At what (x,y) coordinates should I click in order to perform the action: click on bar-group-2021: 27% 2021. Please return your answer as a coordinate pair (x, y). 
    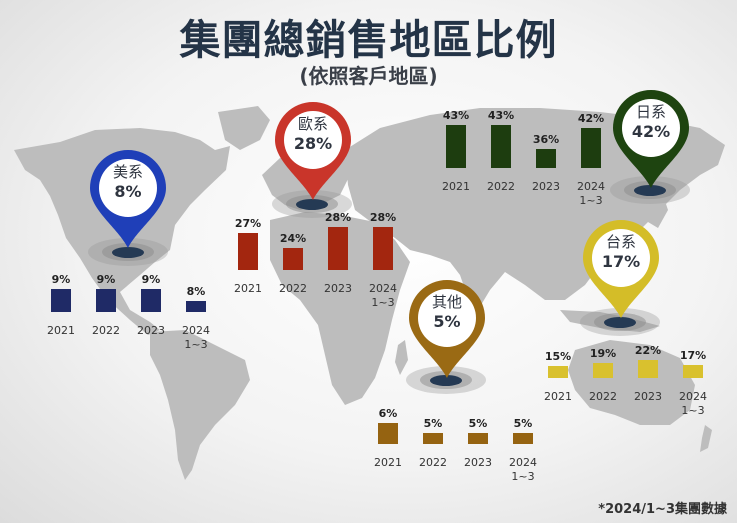
    Looking at the image, I should click on (248, 251).